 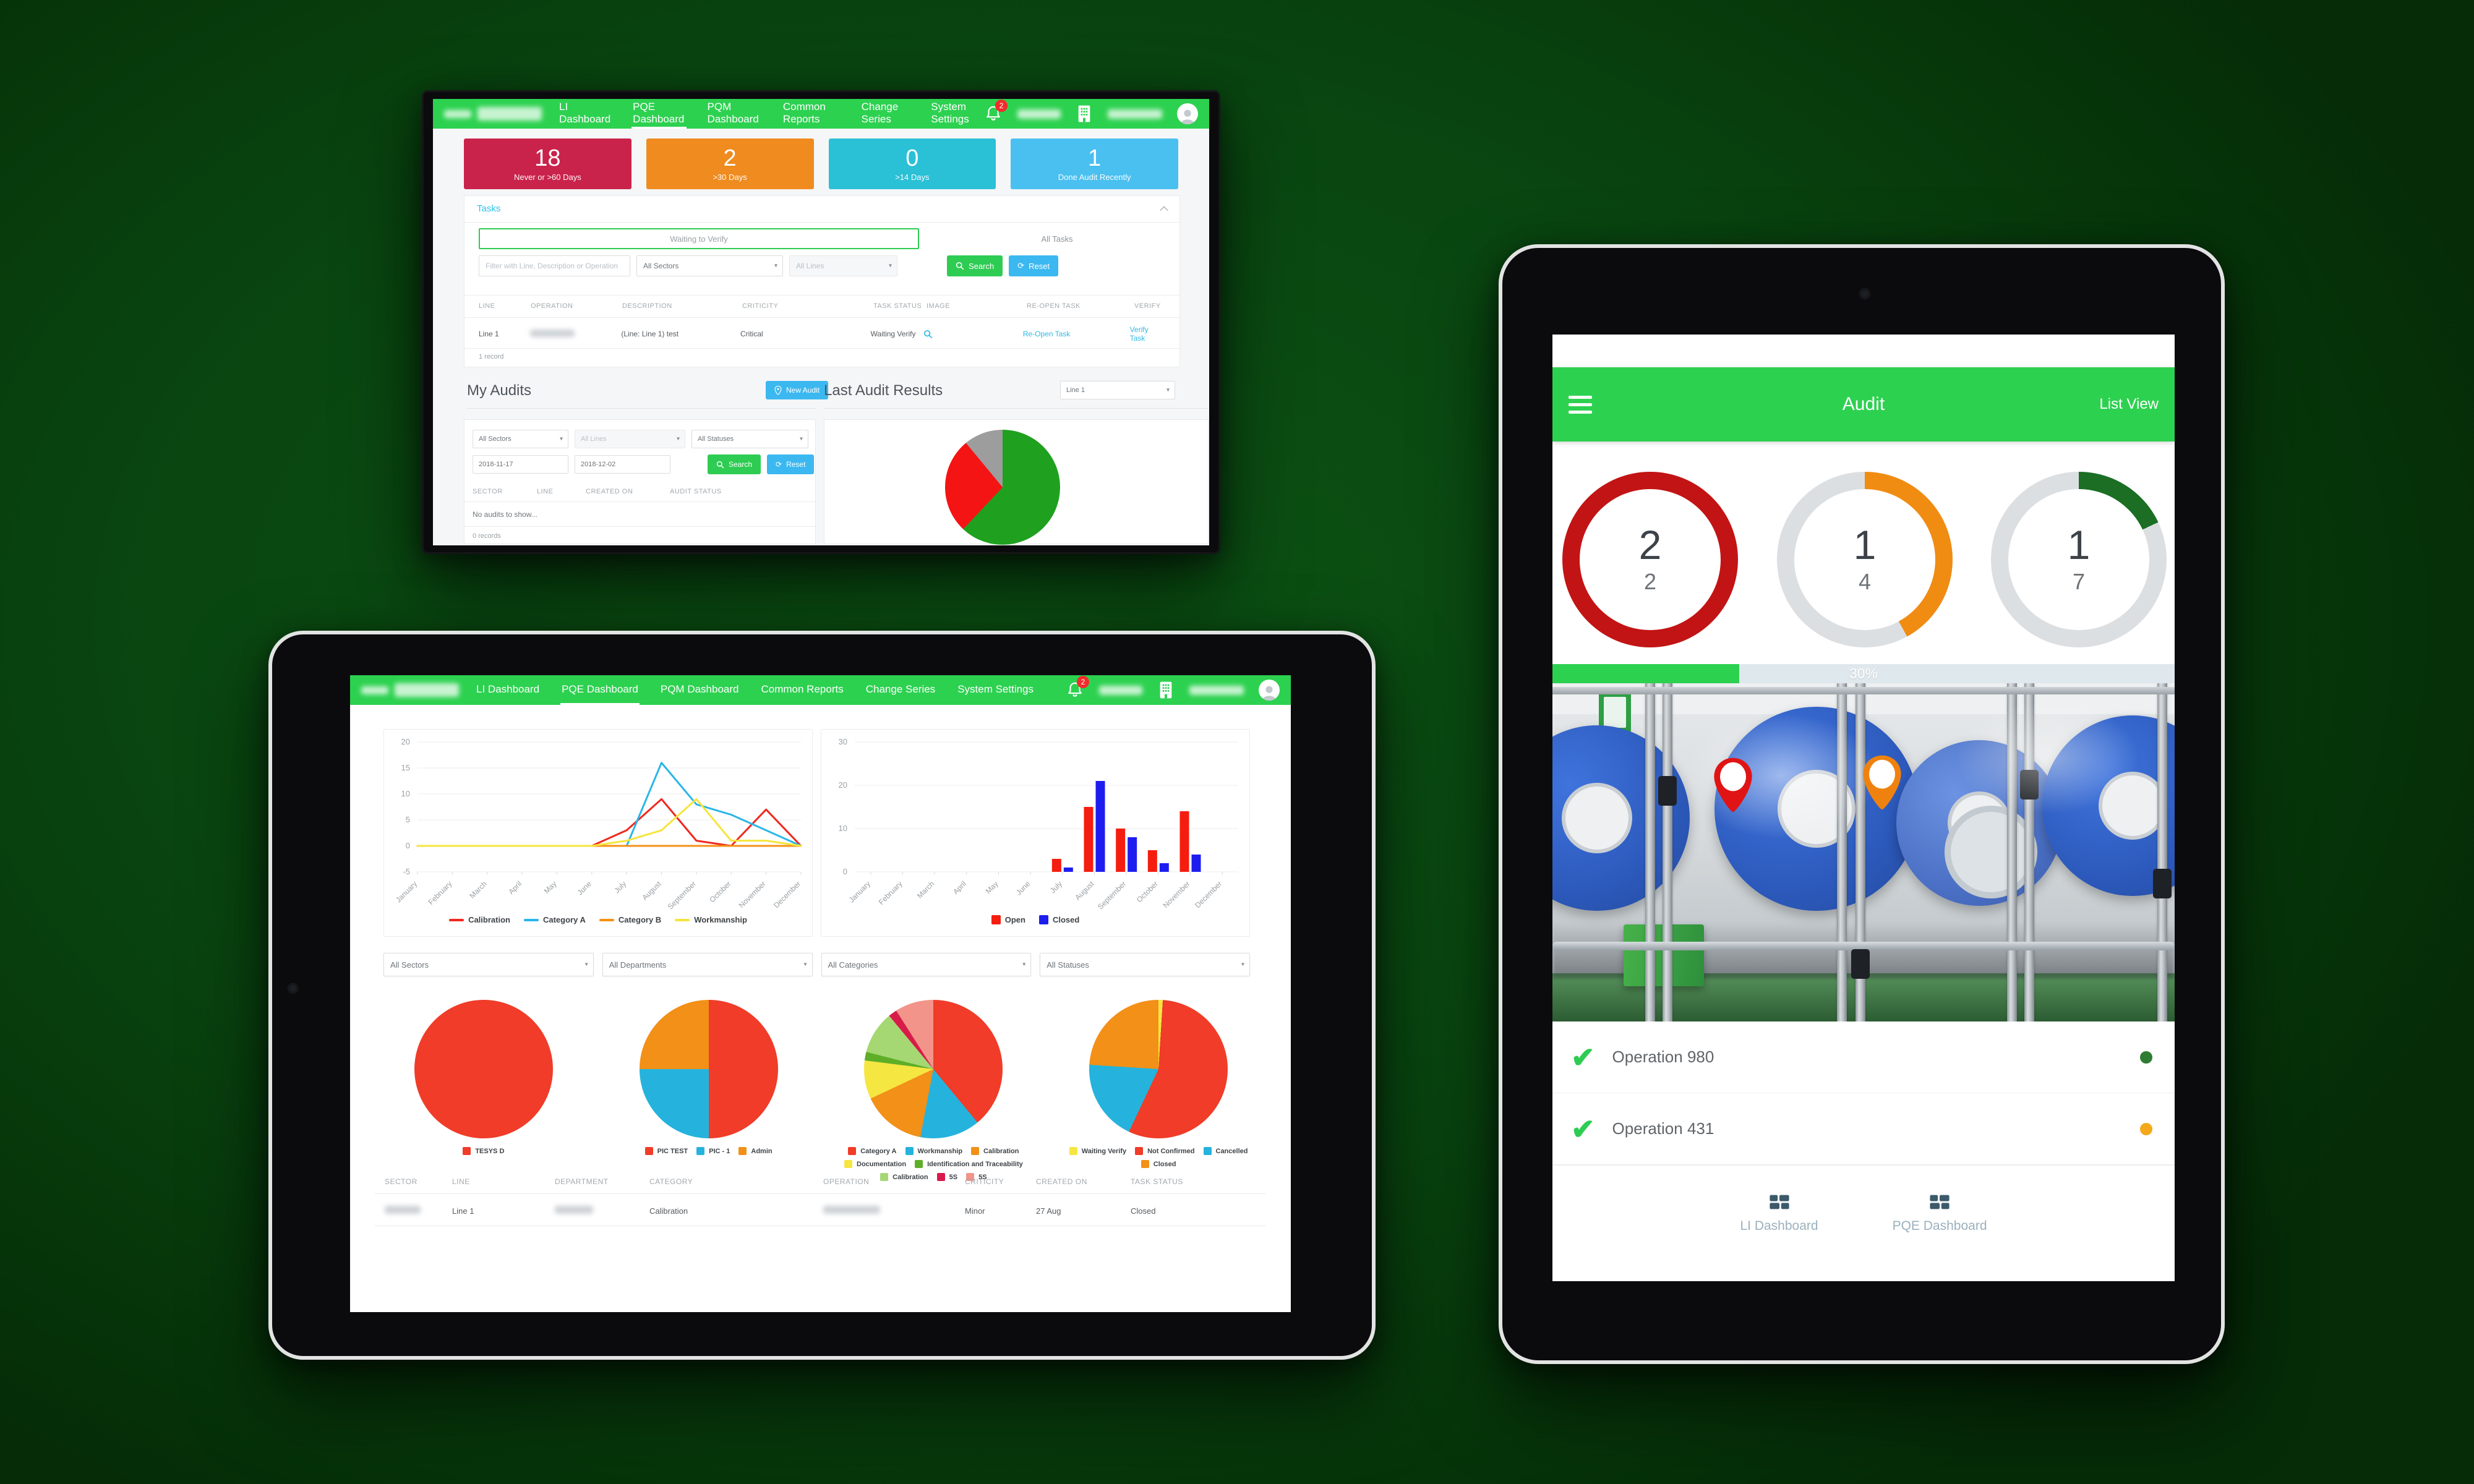 What do you see at coordinates (488, 491) in the screenshot?
I see `col-sector: SECTOR` at bounding box center [488, 491].